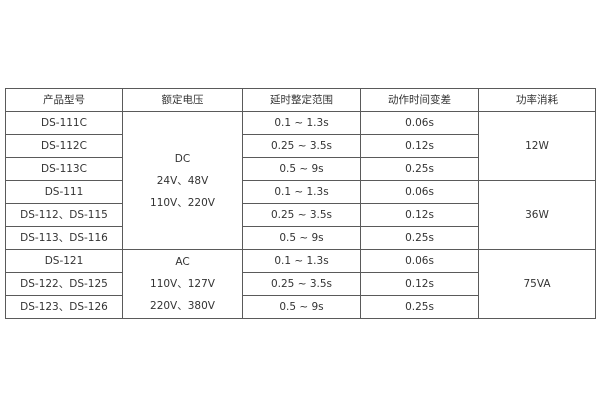 This screenshot has height=400, width=600. I want to click on model-cell: DS-111C, so click(64, 123).